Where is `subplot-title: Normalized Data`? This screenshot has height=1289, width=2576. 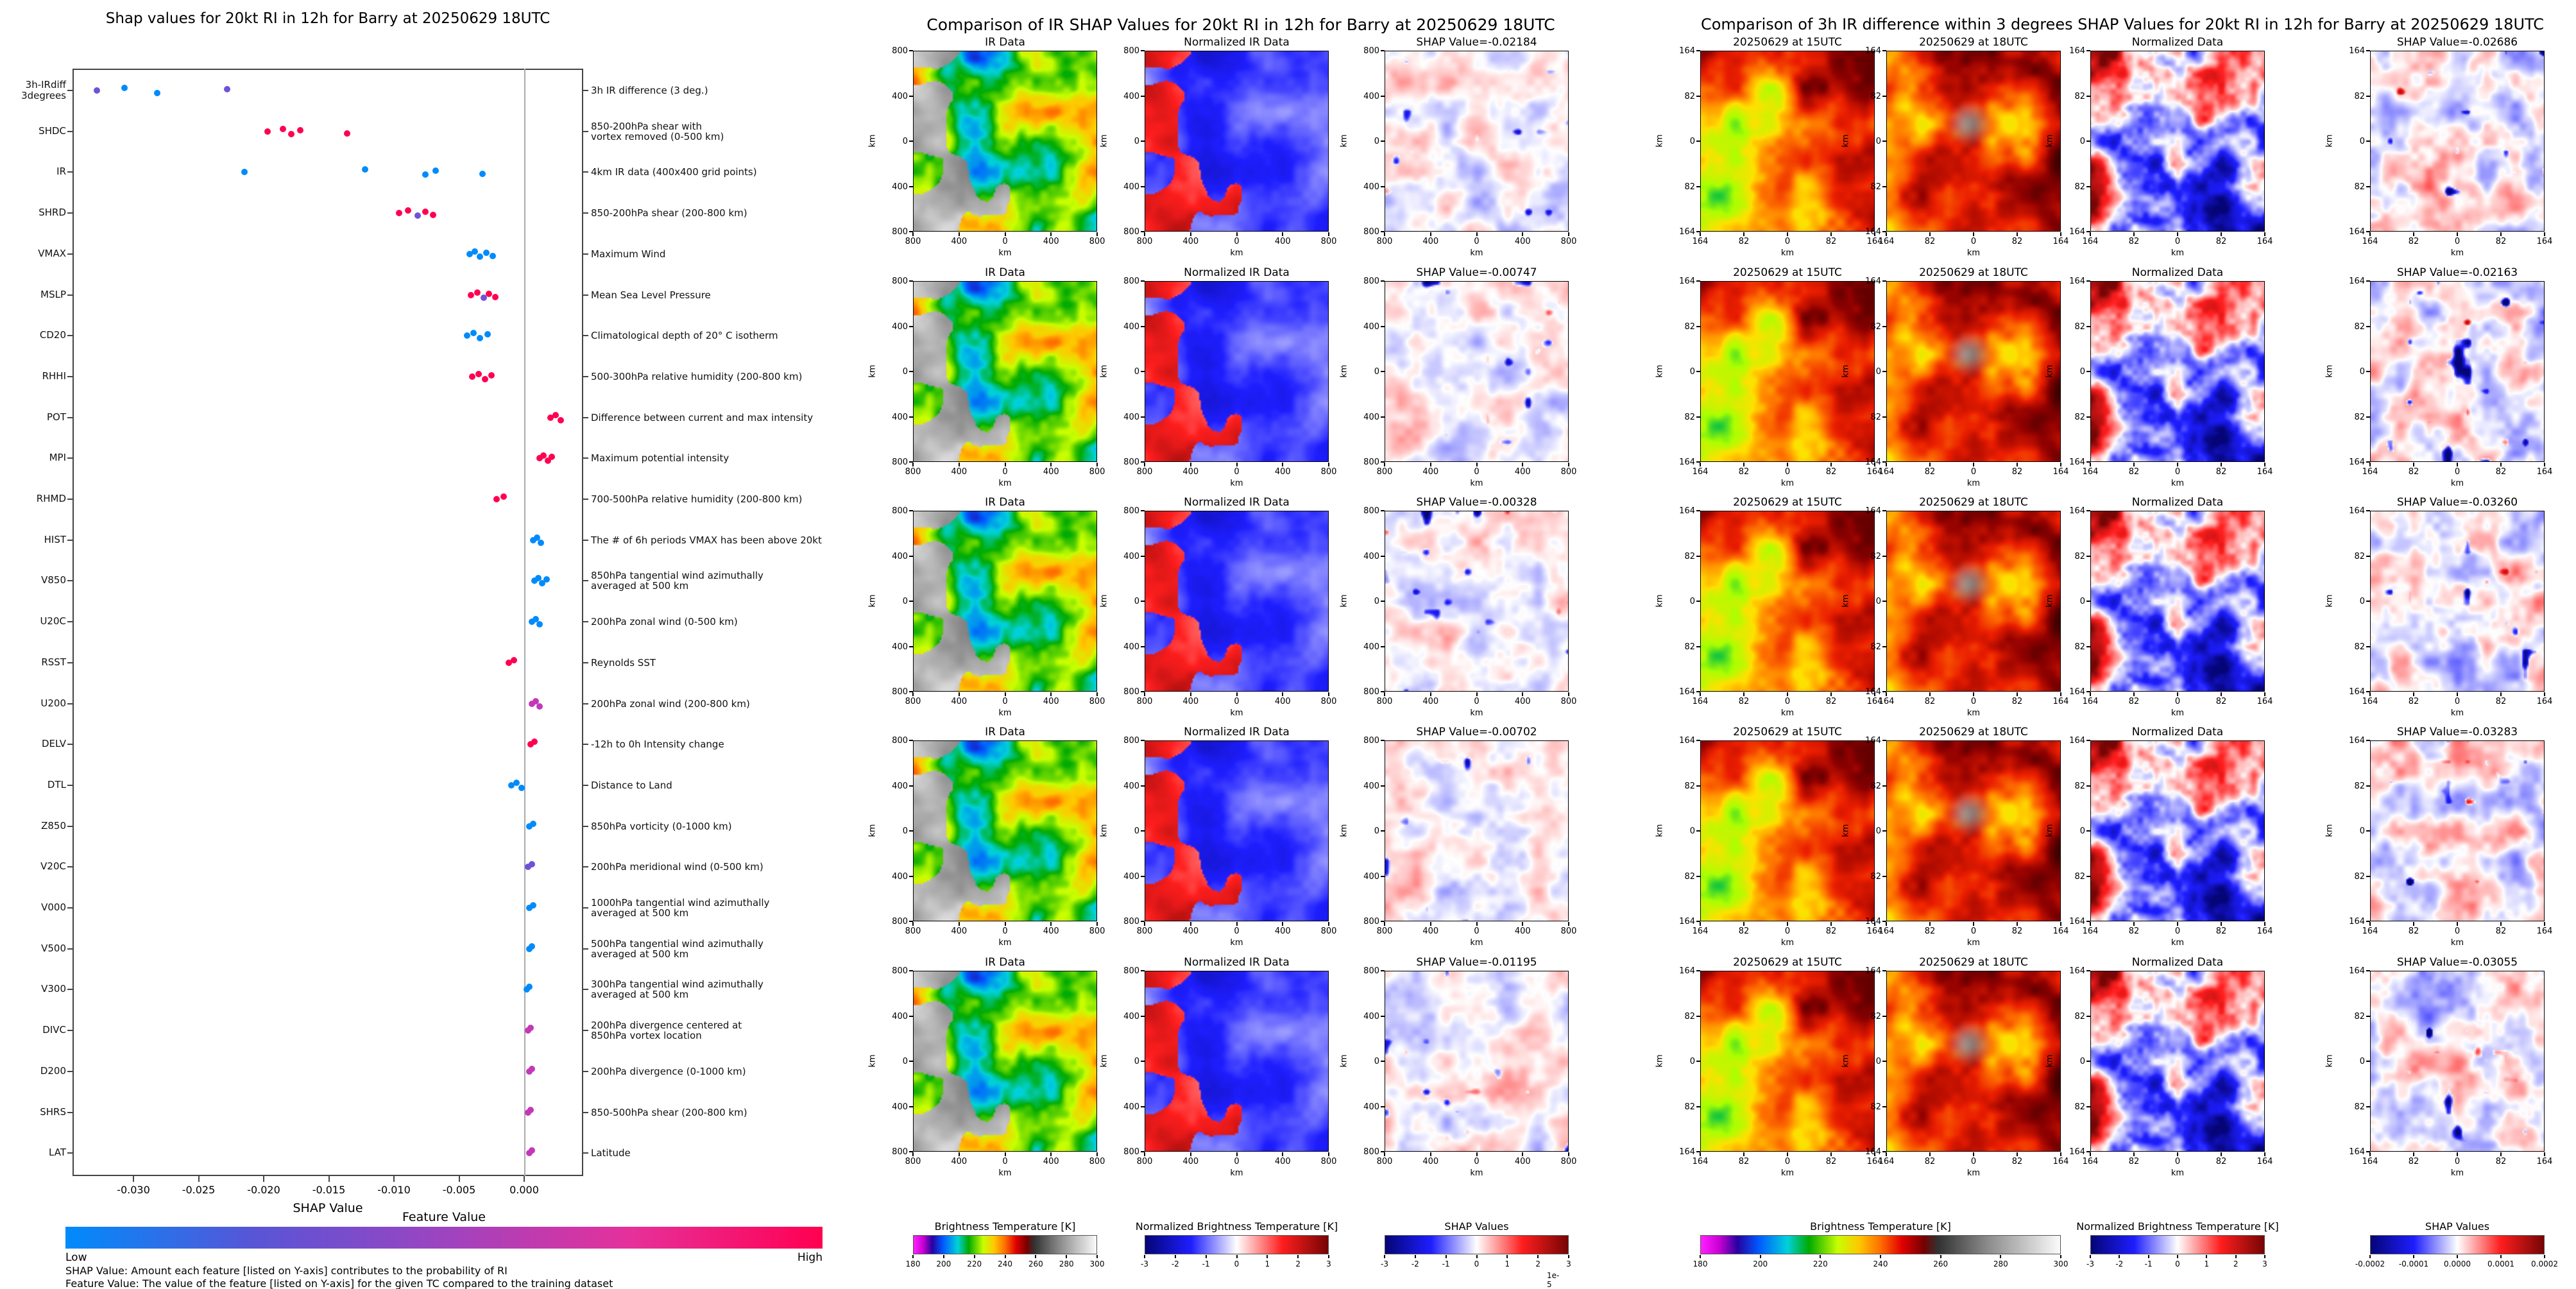
subplot-title: Normalized Data is located at coordinates (2177, 272).